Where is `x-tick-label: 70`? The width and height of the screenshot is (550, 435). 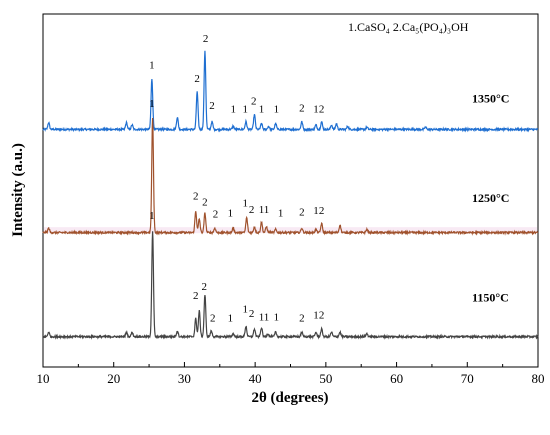
x-tick-label: 70 is located at coordinates (467, 378).